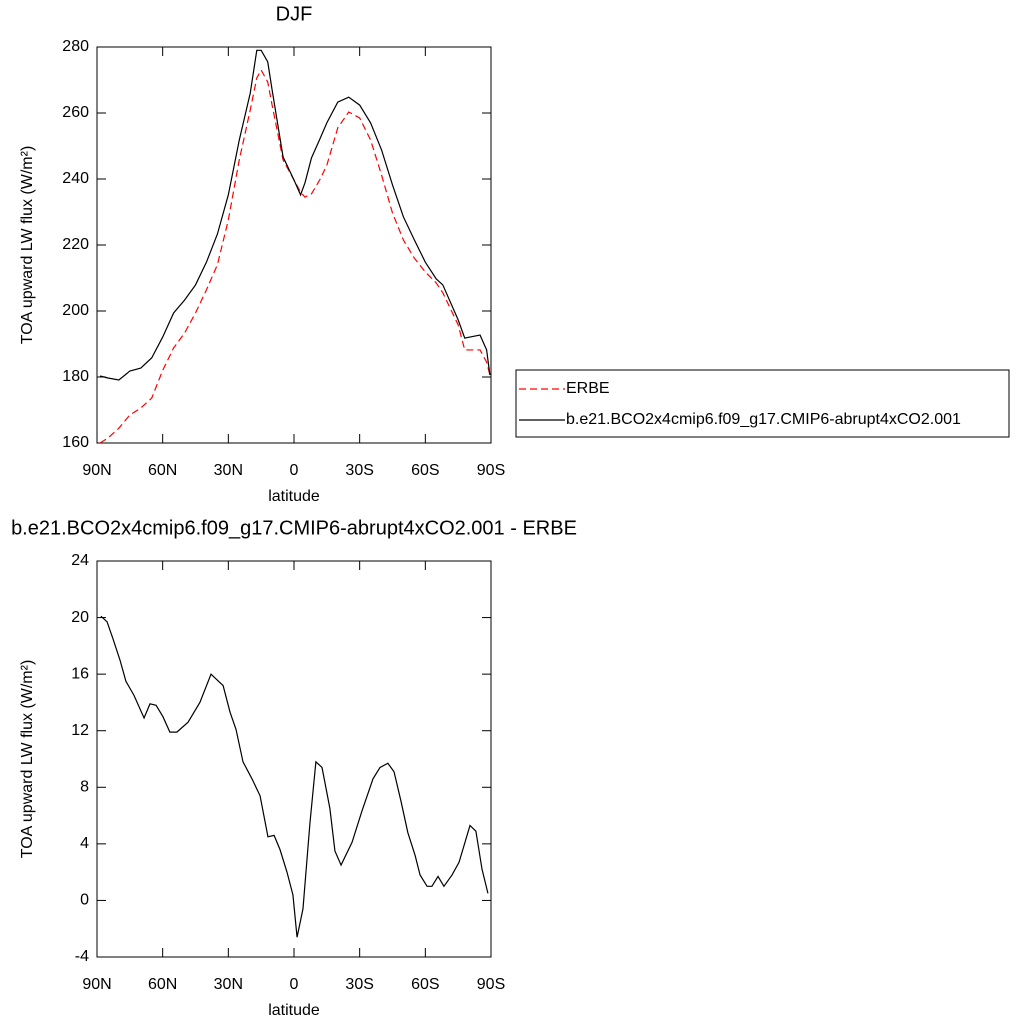  I want to click on y-tick-label: 12, so click(80, 730).